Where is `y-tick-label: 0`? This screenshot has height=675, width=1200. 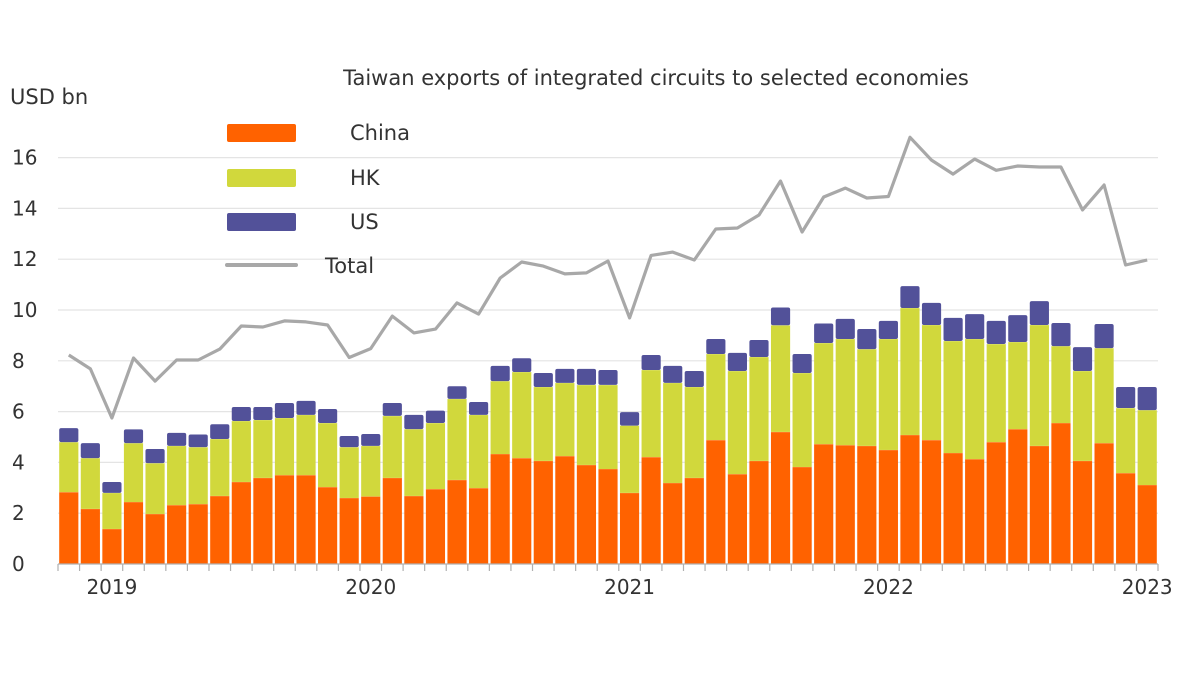 y-tick-label: 0 is located at coordinates (18, 564).